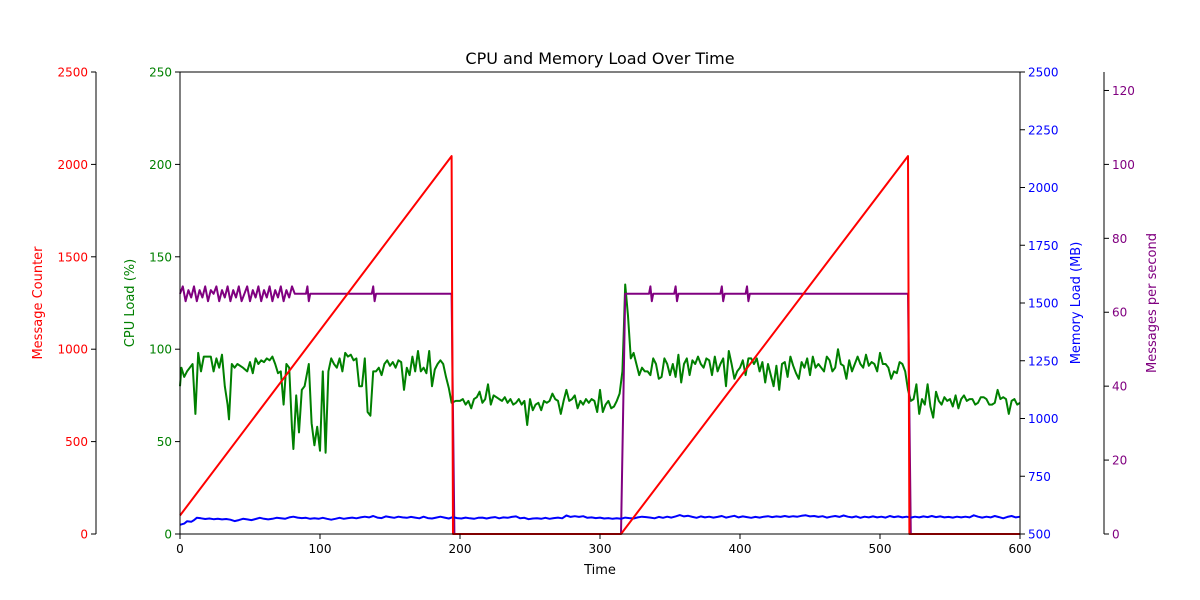 This screenshot has height=600, width=1200. Describe the element at coordinates (130, 303) in the screenshot. I see `cpu-load-axis-label: CPU Load (%)` at that location.